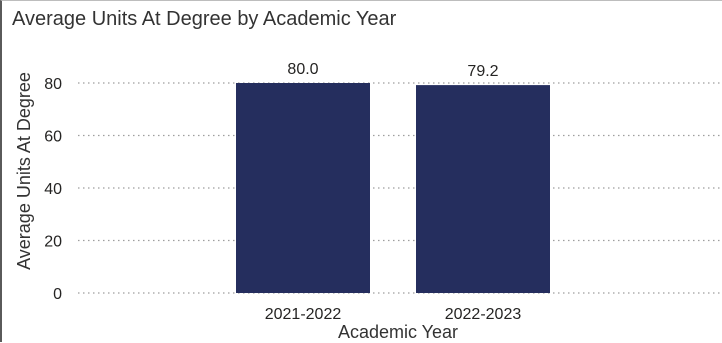 Image resolution: width=722 pixels, height=343 pixels. What do you see at coordinates (483, 314) in the screenshot?
I see `x-tick-label: 2022-2023` at bounding box center [483, 314].